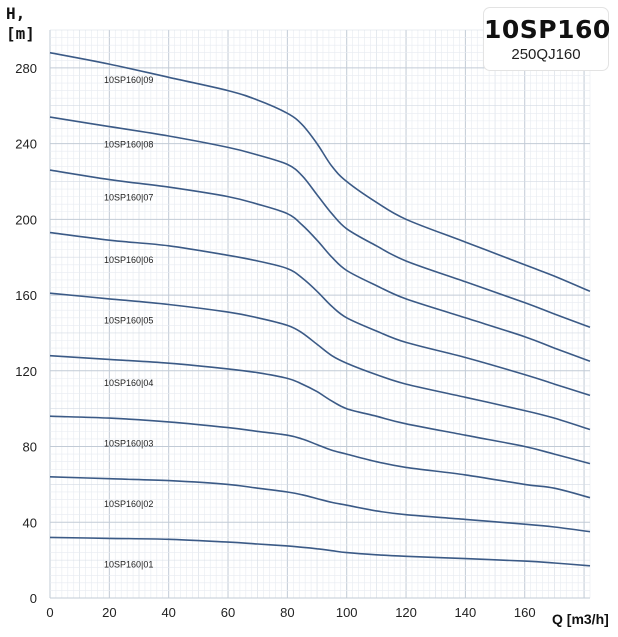 The image size is (618, 637). I want to click on y-tick-label: 80, so click(30, 447).